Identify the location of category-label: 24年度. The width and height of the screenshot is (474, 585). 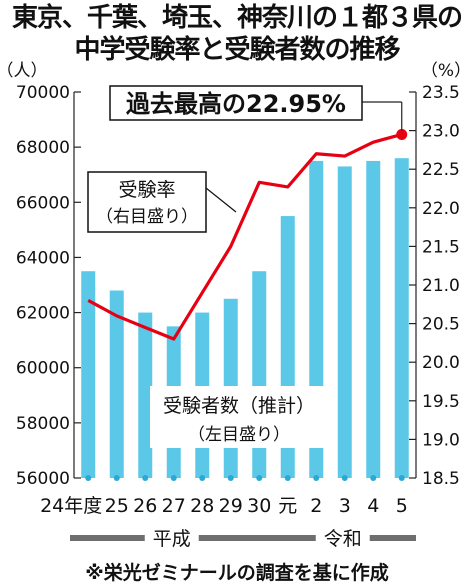
(71, 506).